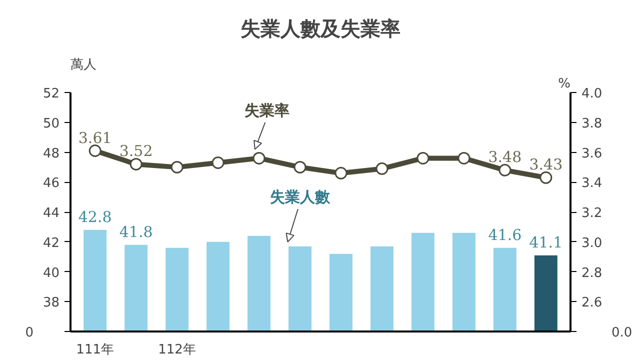 This screenshot has height=360, width=640. What do you see at coordinates (564, 84) in the screenshot?
I see `y2-axis-title: %` at bounding box center [564, 84].